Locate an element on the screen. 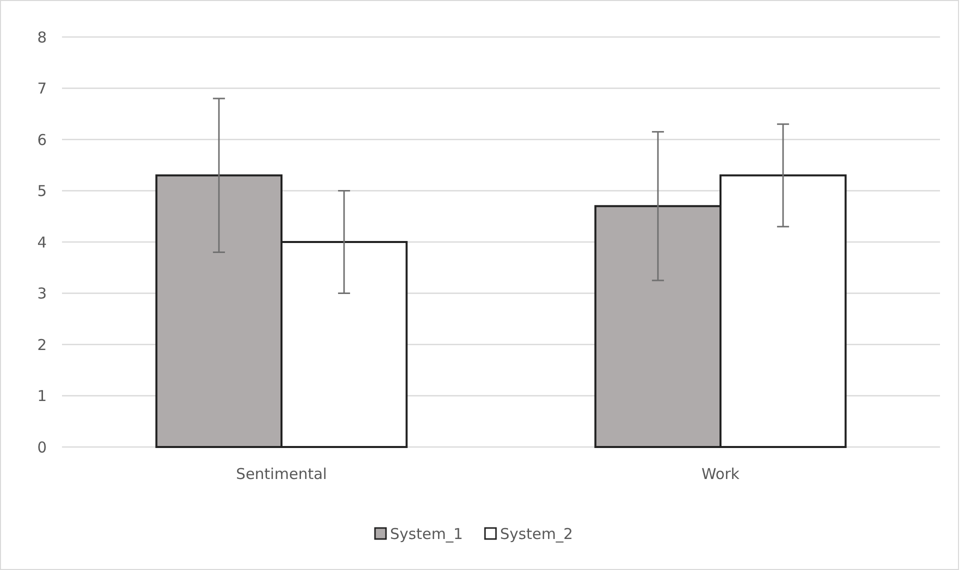 The image size is (970, 570). y-tick-label: 3 is located at coordinates (42, 293).